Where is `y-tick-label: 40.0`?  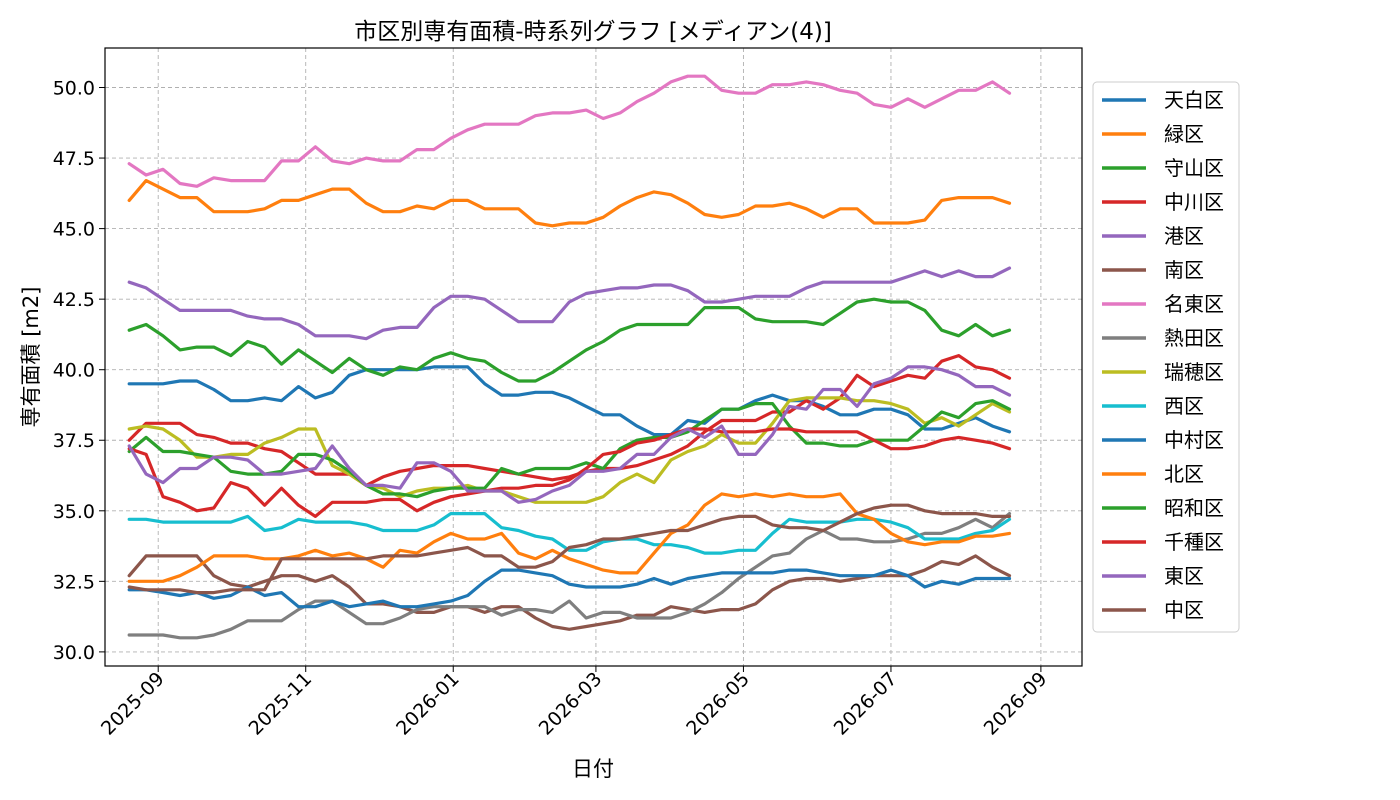 y-tick-label: 40.0 is located at coordinates (74, 371).